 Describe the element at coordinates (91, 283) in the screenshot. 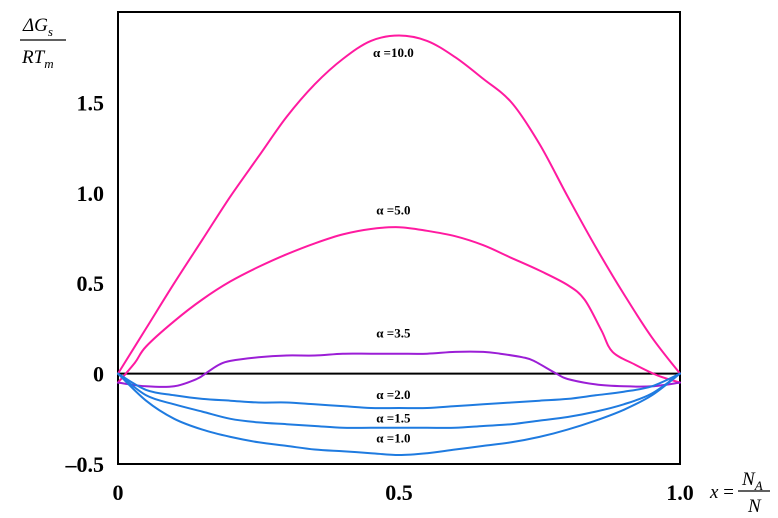

I see `y-tick-label: 0.5` at that location.